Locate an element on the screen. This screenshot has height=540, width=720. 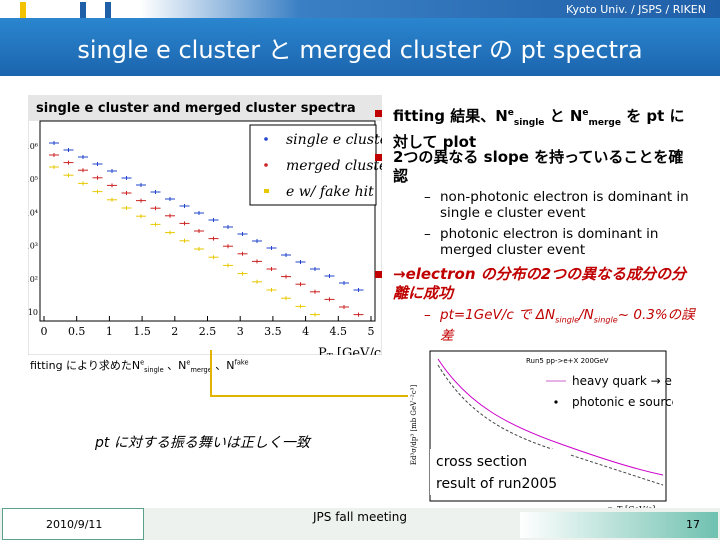
plot-title-bg is located at coordinates (205, 108).